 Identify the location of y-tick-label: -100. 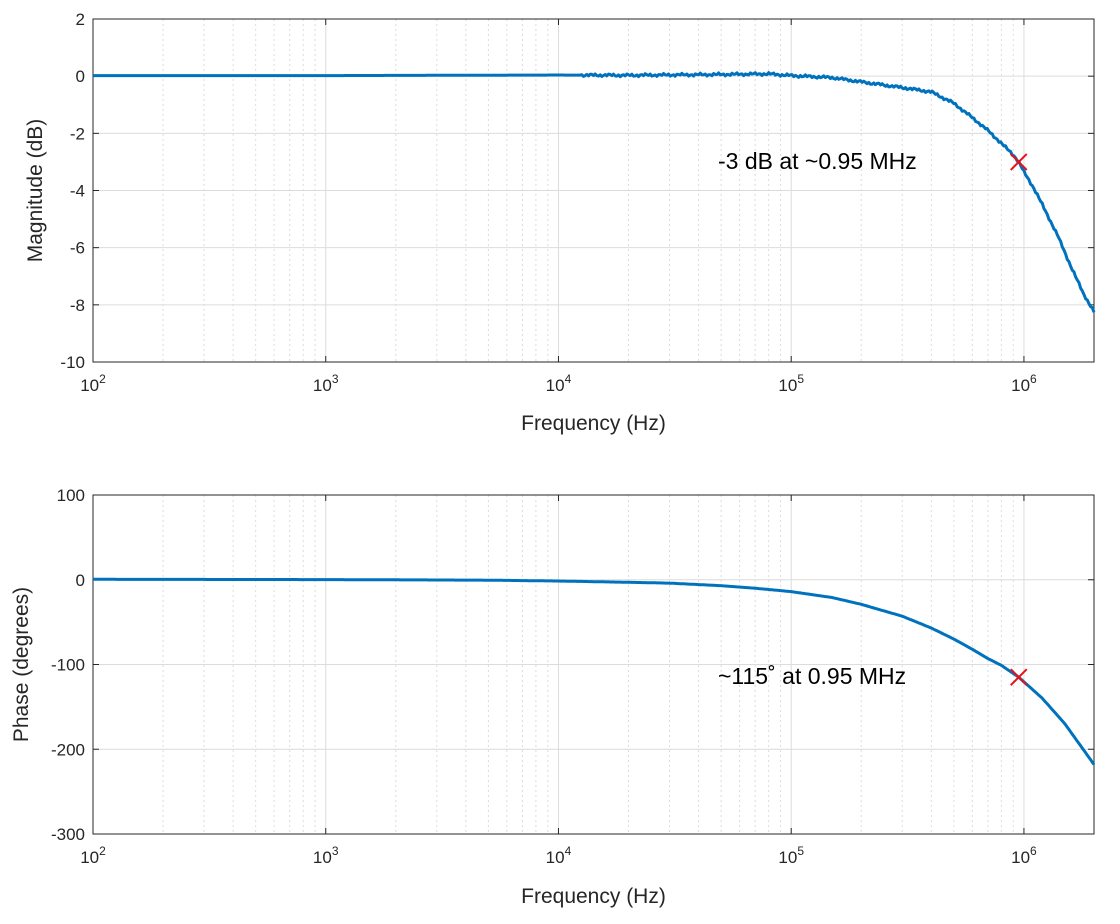
(68, 665).